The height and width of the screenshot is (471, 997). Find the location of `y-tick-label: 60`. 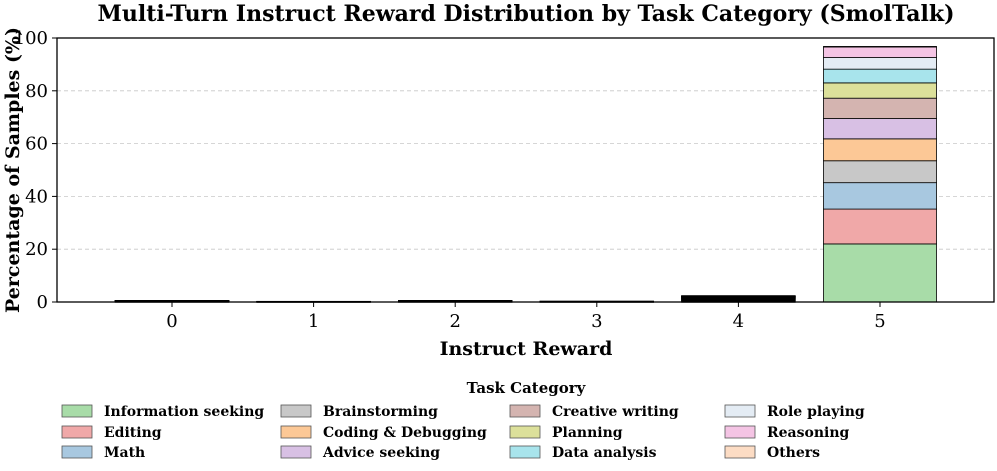

y-tick-label: 60 is located at coordinates (36, 144).